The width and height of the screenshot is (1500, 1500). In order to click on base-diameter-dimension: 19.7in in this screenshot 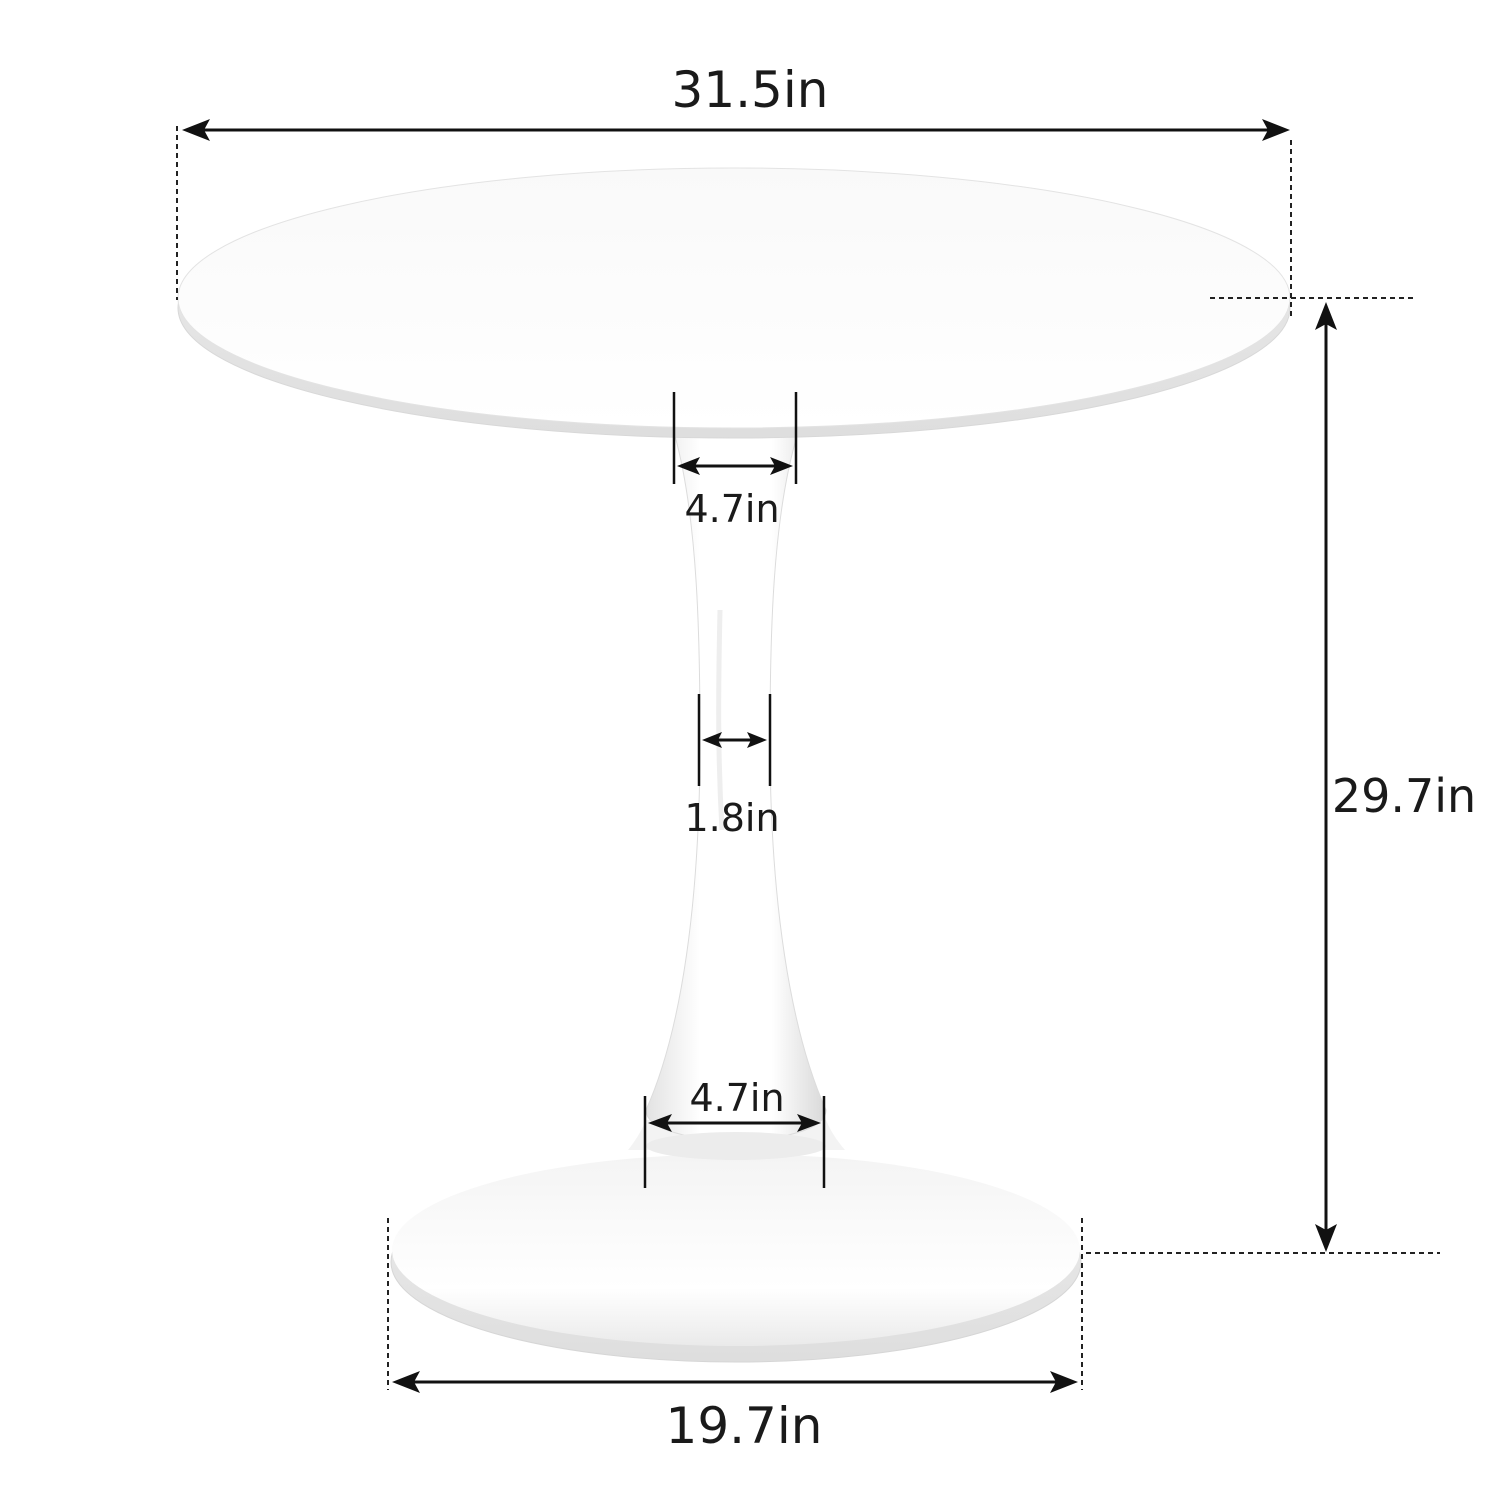, I will do `click(735, 1336)`.